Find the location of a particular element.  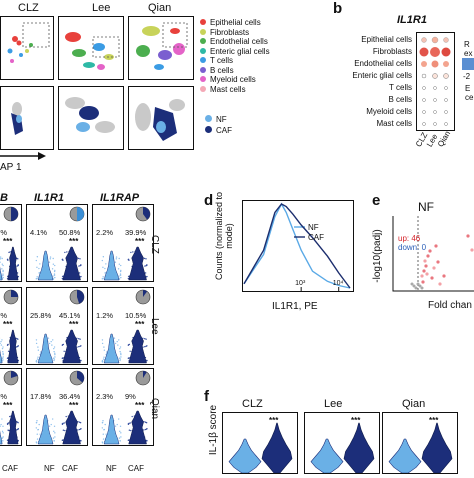

percent-caf: 9% is located at coordinates (130, 396).